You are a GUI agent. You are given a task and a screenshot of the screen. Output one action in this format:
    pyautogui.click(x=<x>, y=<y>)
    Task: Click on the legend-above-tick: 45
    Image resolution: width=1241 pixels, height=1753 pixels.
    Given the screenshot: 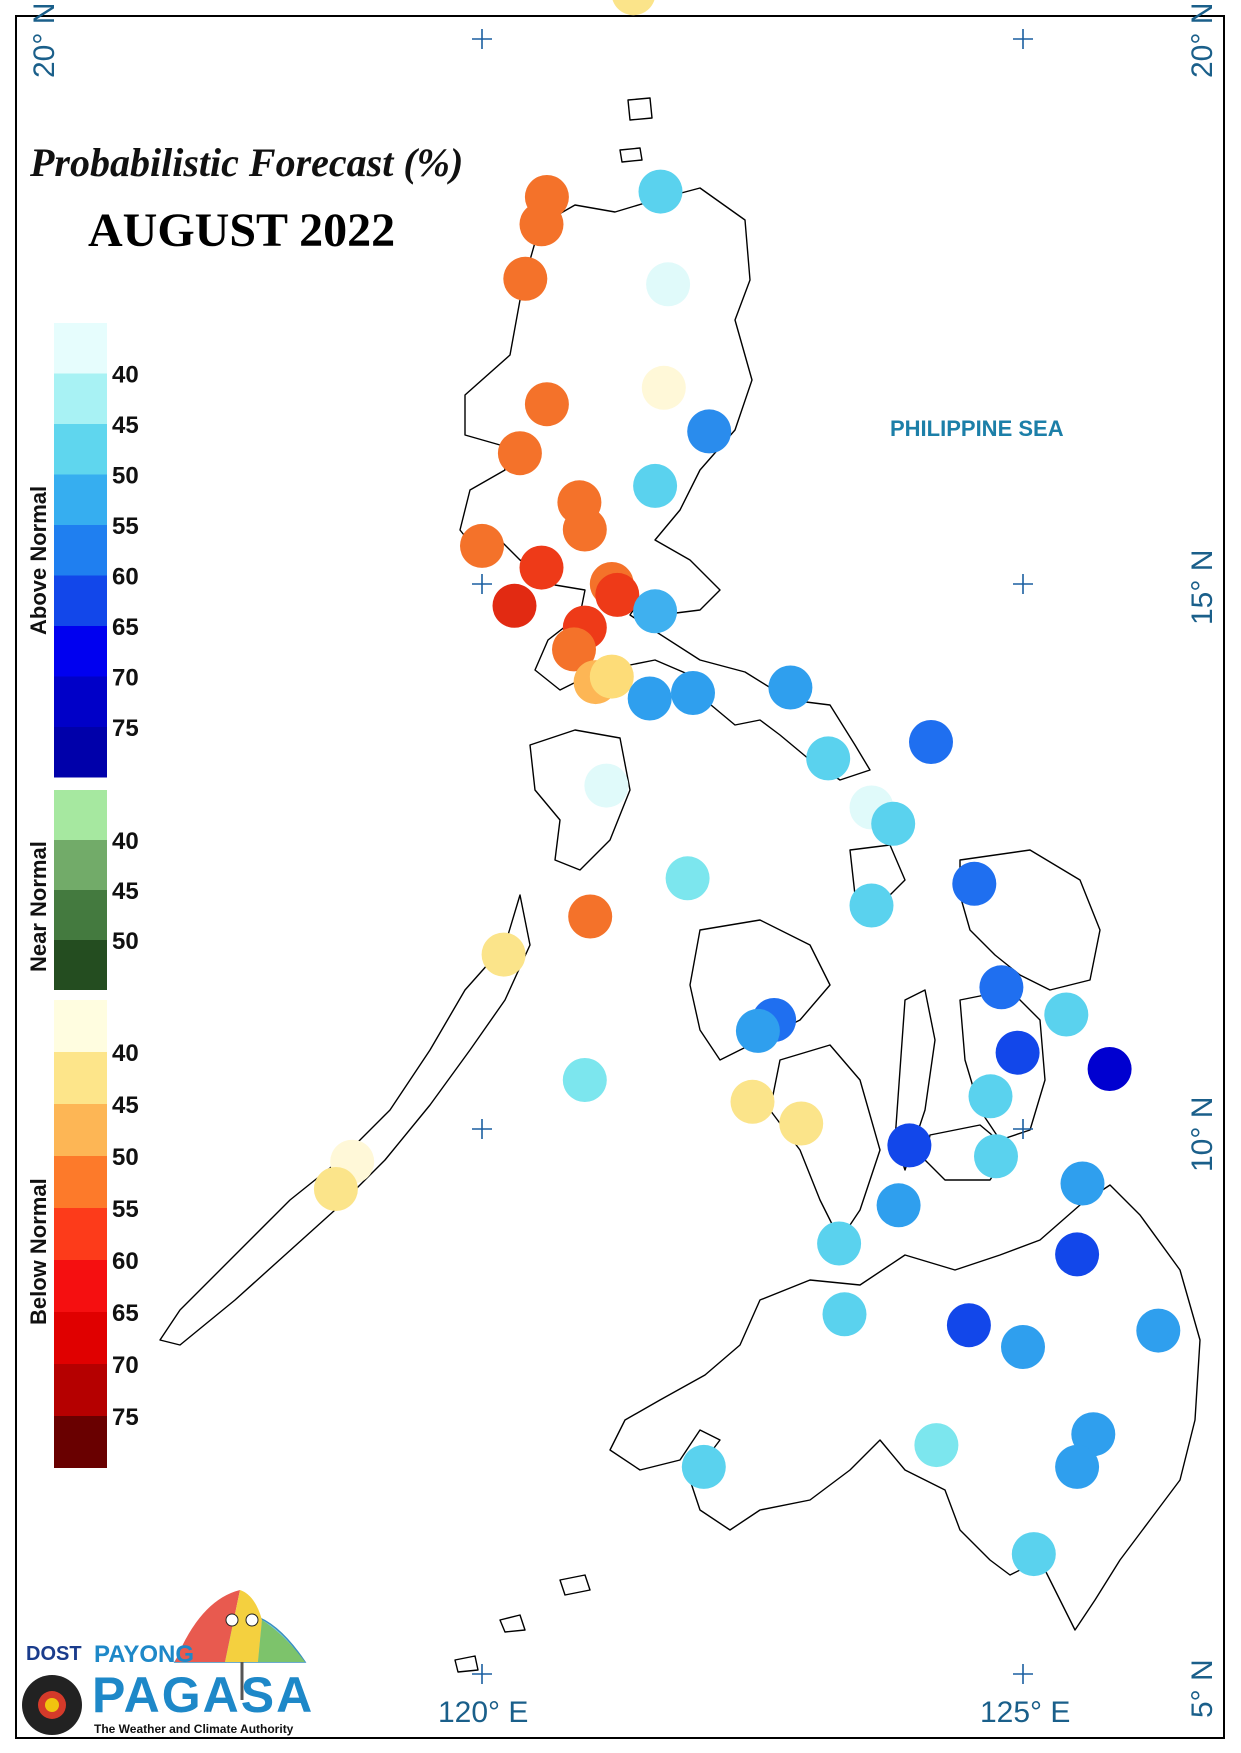 What is the action you would take?
    pyautogui.click(x=125, y=425)
    